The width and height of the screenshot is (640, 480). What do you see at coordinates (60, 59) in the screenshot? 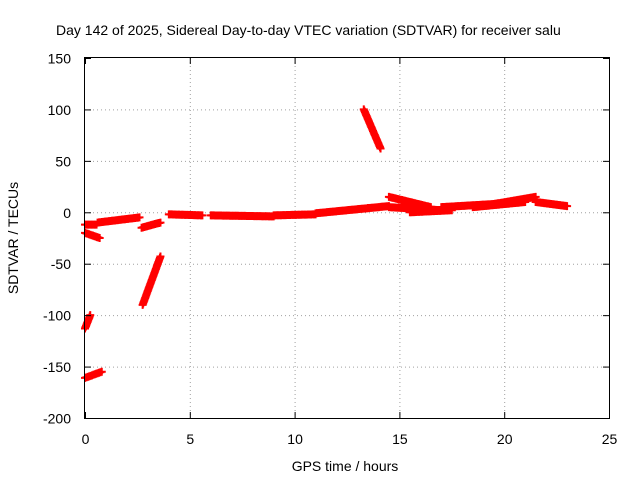
I see `y-tick-label: 150` at bounding box center [60, 59].